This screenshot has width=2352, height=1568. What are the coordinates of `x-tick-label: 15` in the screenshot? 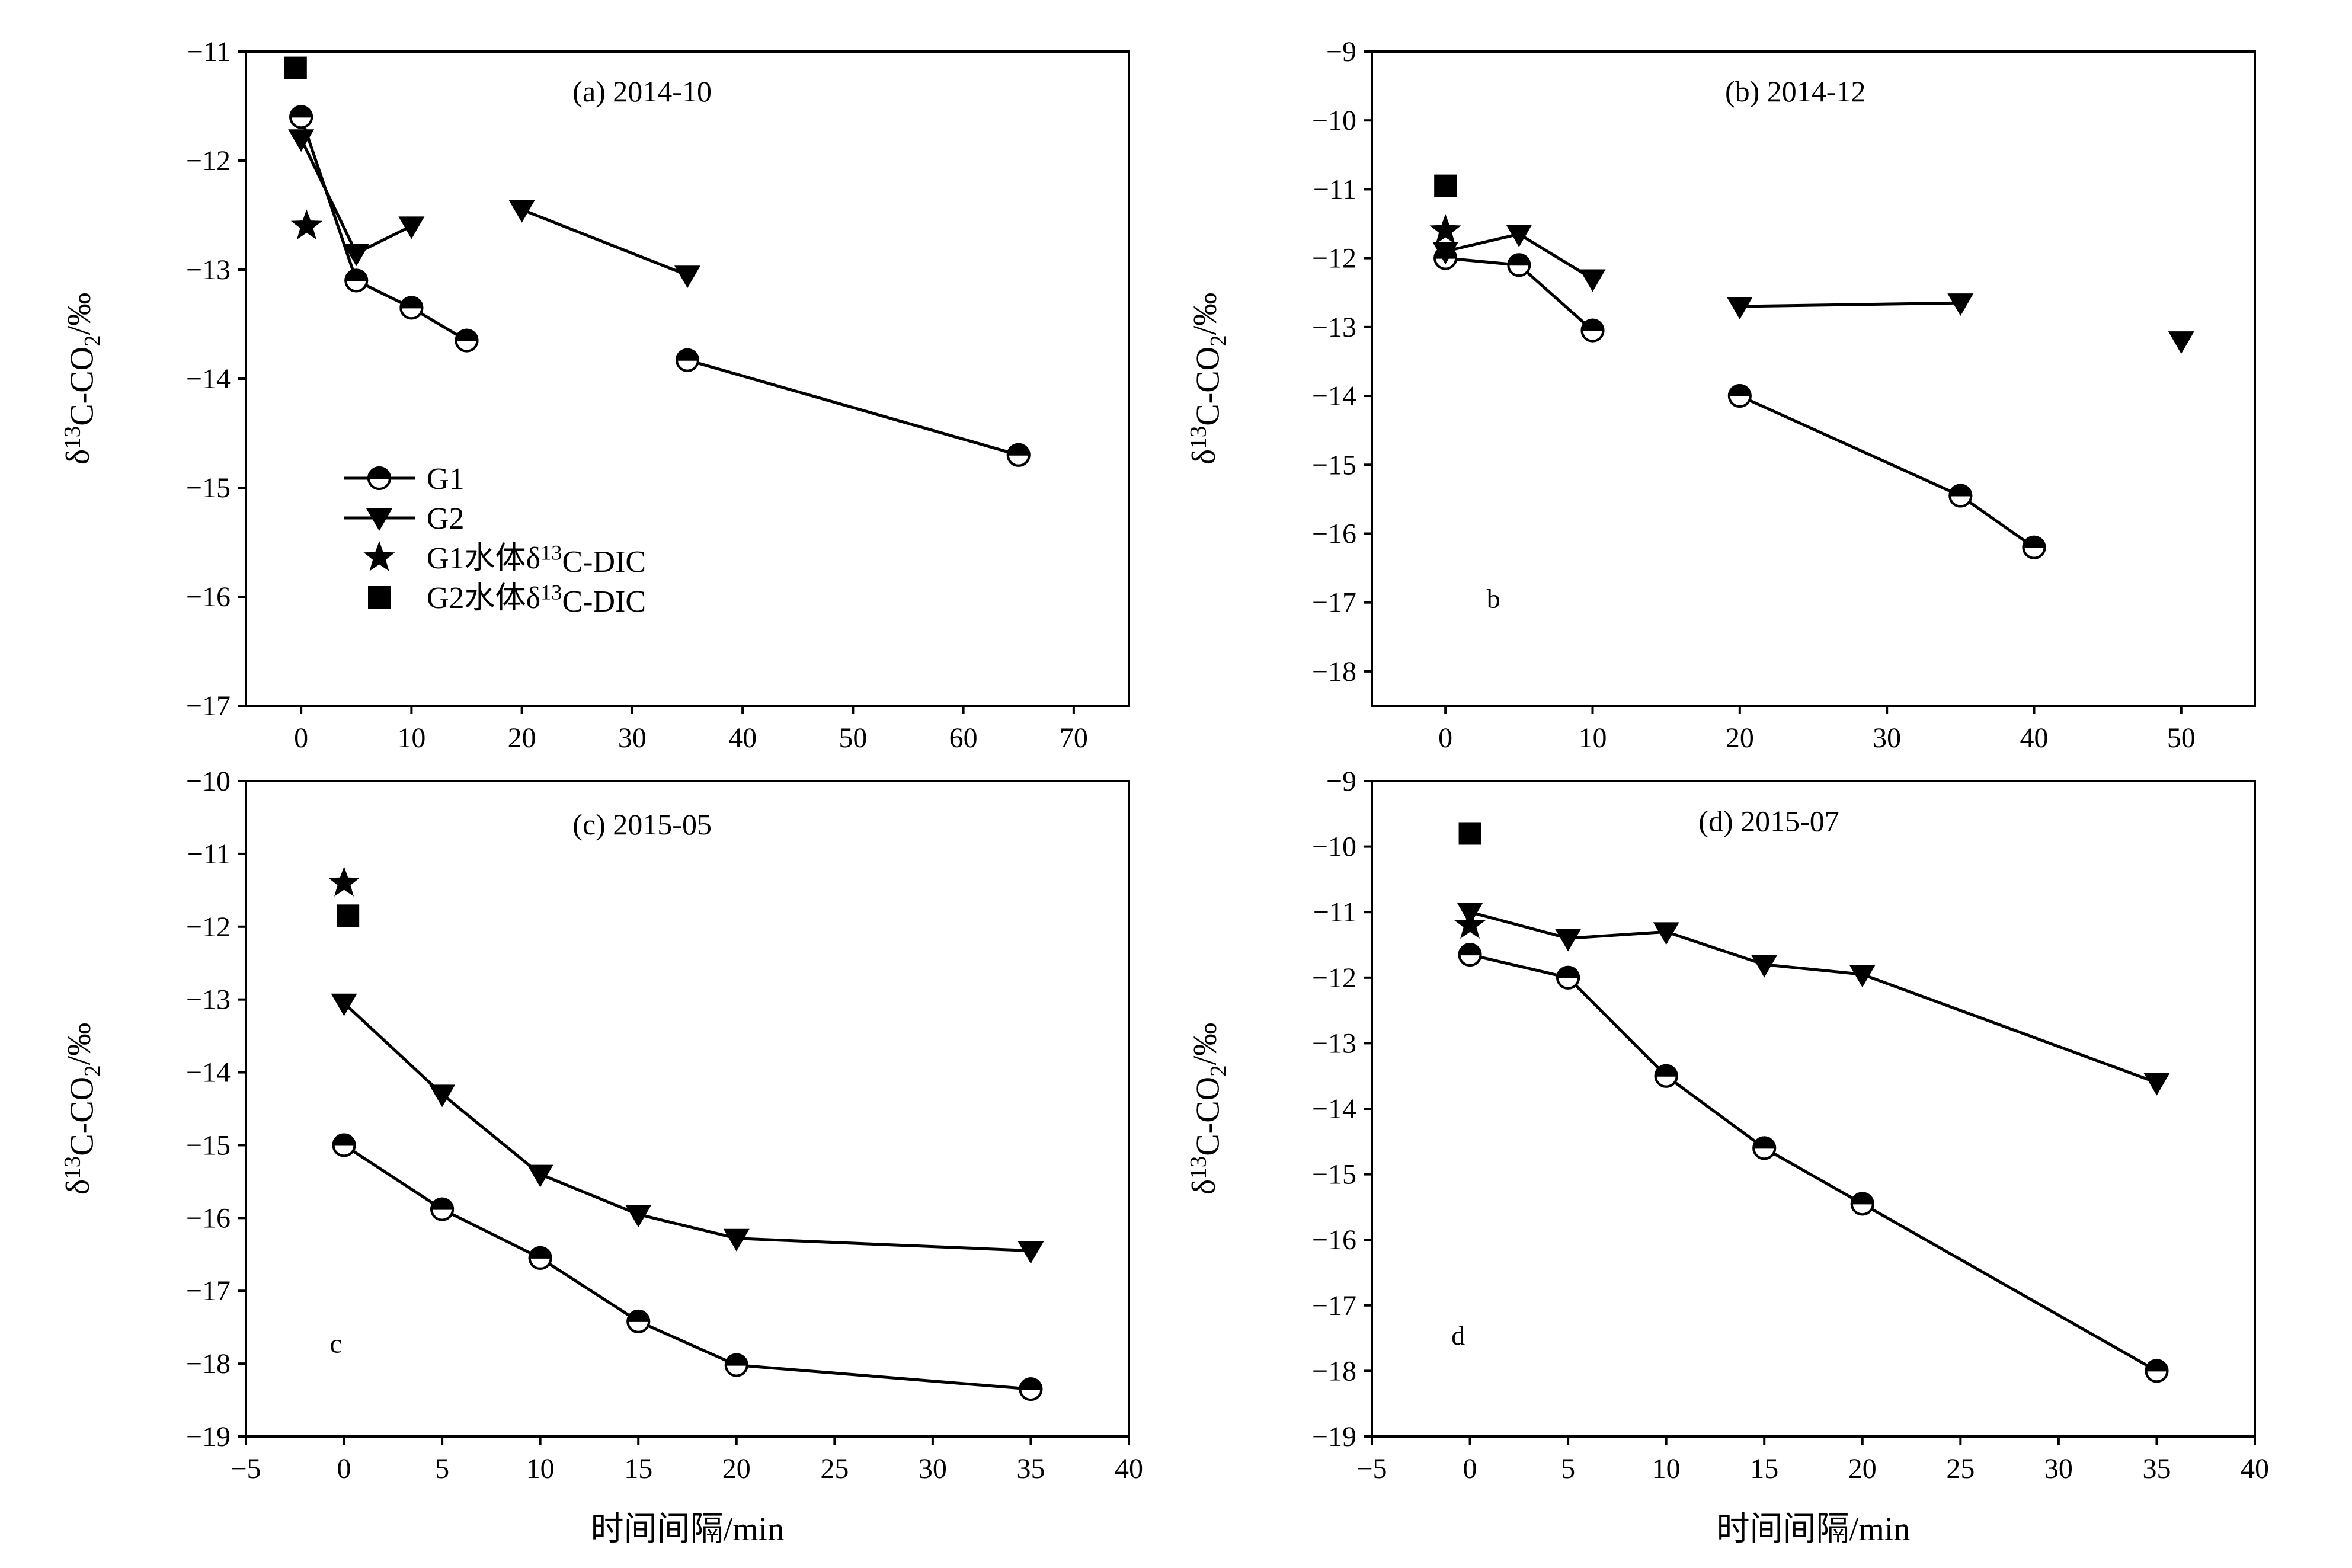 It's located at (1764, 1468).